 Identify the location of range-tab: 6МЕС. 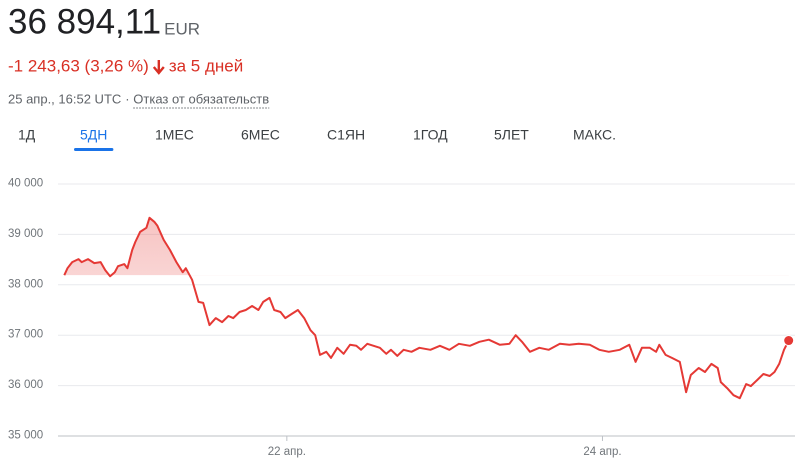
(260, 135).